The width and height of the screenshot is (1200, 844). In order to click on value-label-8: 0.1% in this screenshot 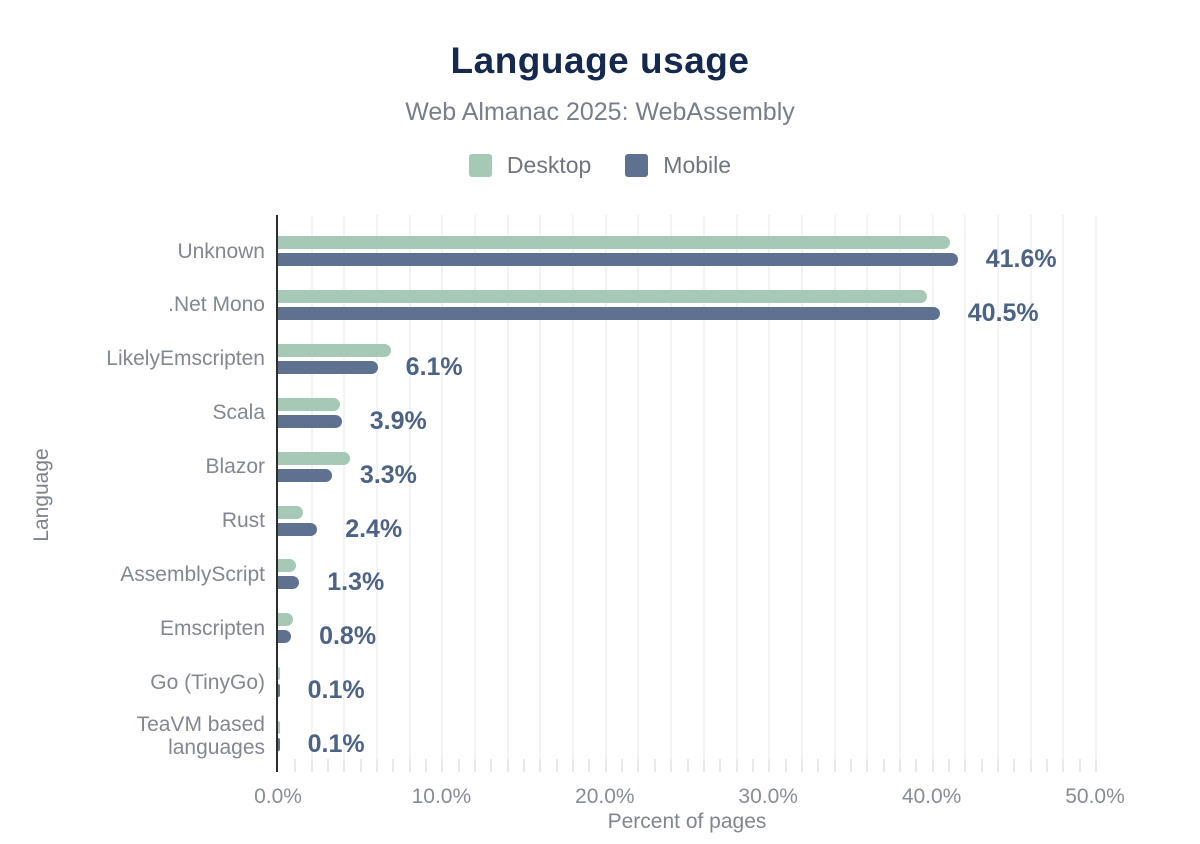, I will do `click(336, 690)`.